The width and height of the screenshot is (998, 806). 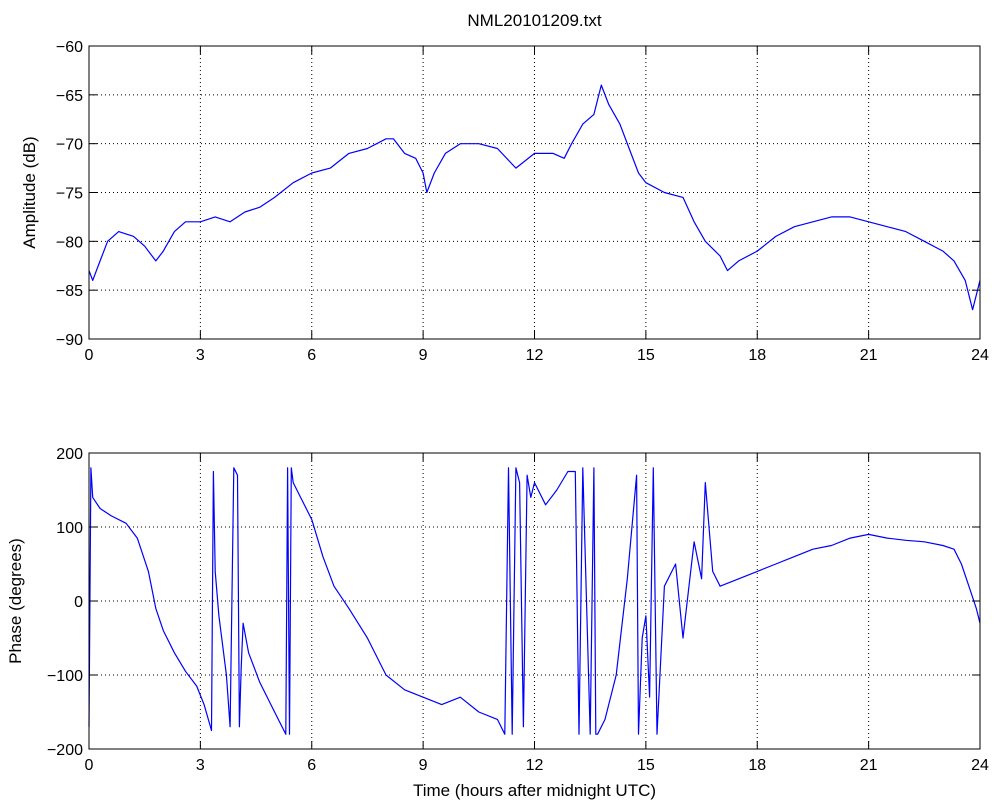 What do you see at coordinates (69, 454) in the screenshot?
I see `y-tick-label: 200` at bounding box center [69, 454].